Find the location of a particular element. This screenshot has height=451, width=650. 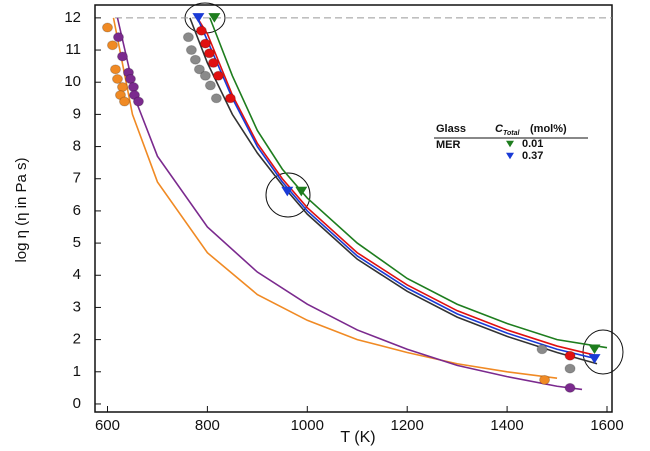

y-tick-label: 12 is located at coordinates (72, 17).